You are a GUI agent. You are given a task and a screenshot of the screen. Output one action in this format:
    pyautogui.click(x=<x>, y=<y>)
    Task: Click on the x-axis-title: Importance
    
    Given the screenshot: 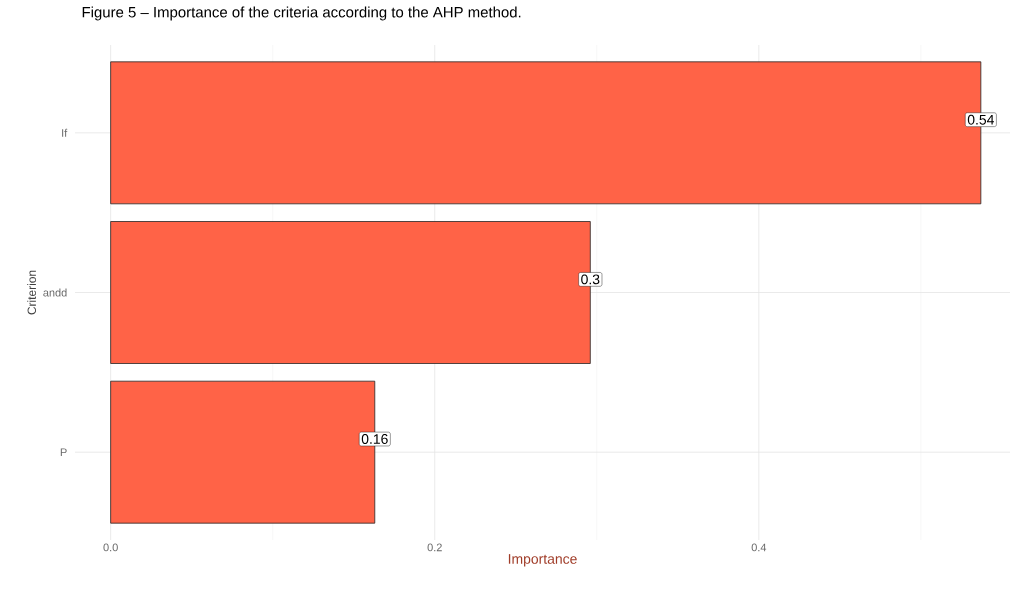 What is the action you would take?
    pyautogui.click(x=542, y=560)
    